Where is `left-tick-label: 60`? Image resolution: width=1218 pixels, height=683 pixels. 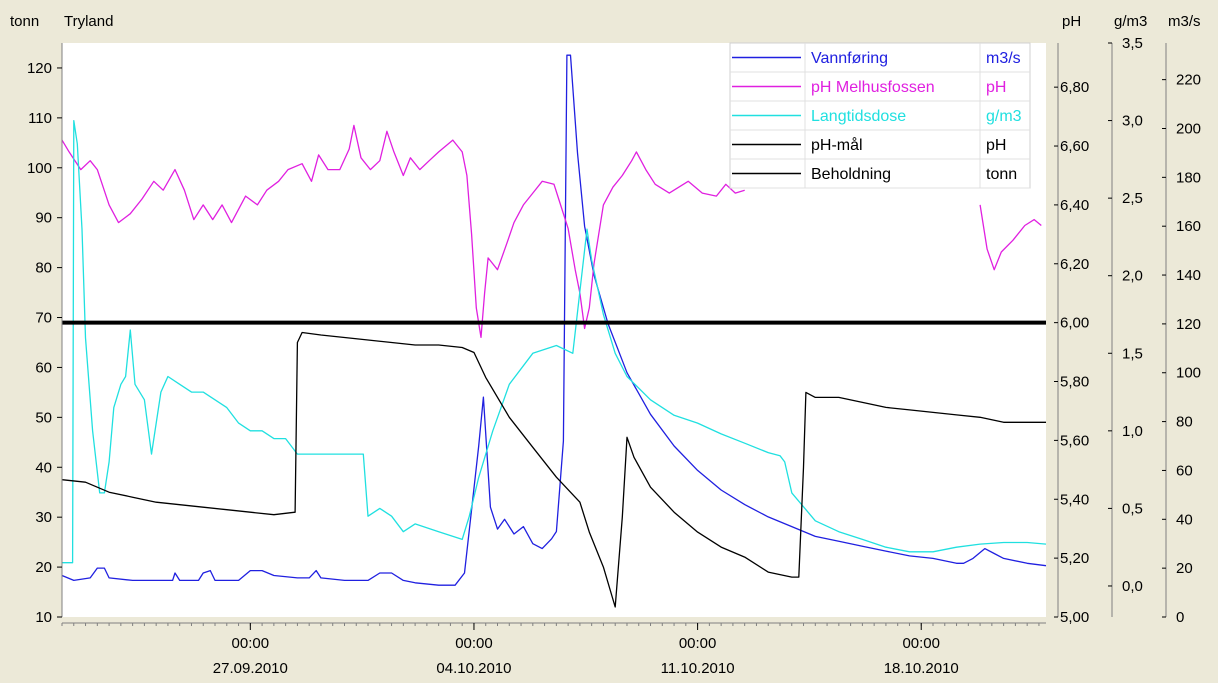
left-tick-label: 60 is located at coordinates (43, 367).